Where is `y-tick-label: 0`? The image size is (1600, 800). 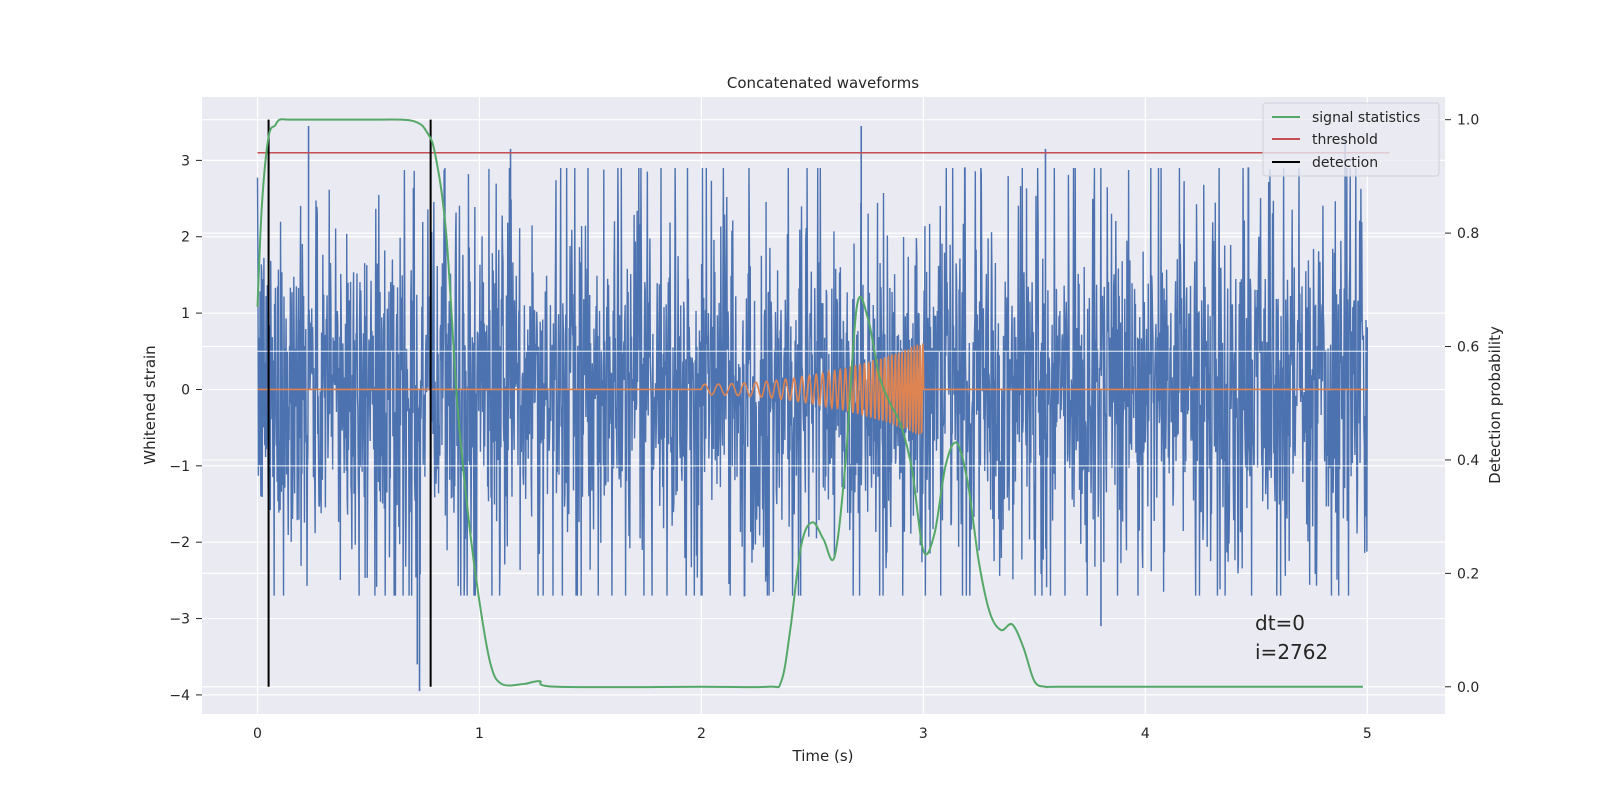 y-tick-label: 0 is located at coordinates (185, 390).